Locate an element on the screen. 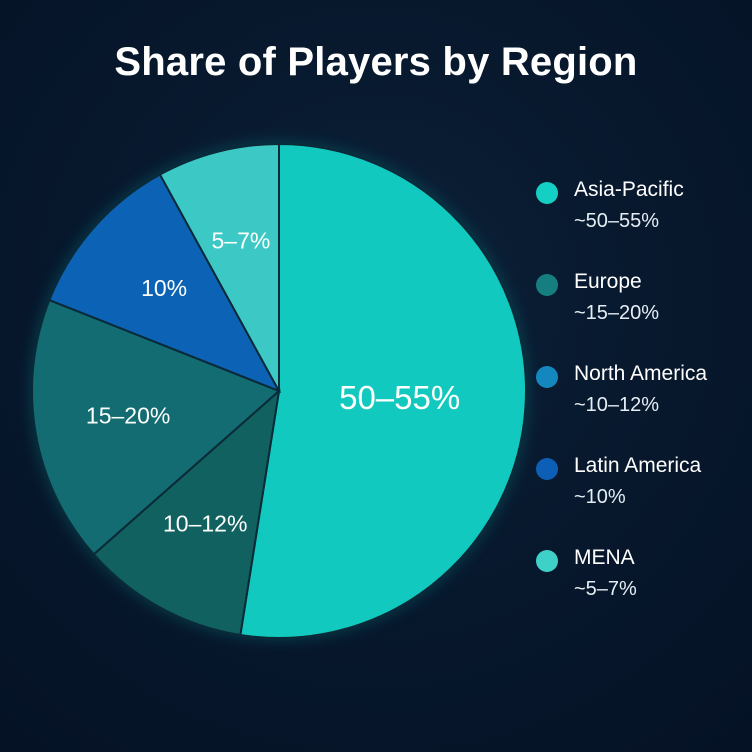 The height and width of the screenshot is (752, 752). legend-range: ~10% is located at coordinates (600, 497).